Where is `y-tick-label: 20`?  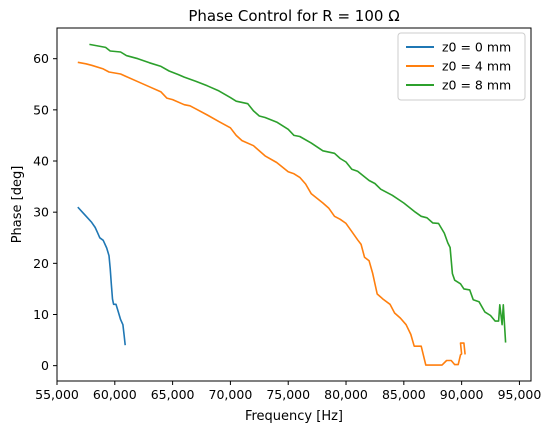 y-tick-label: 20 is located at coordinates (41, 263).